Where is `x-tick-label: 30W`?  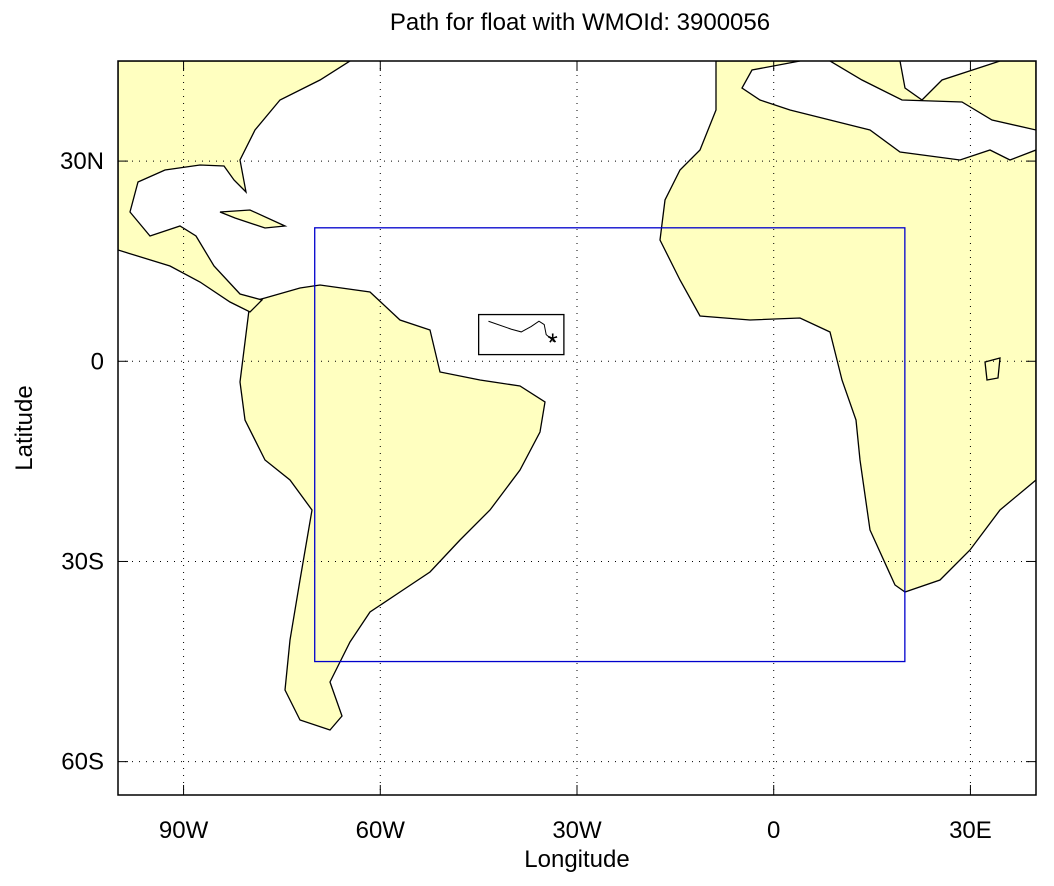
x-tick-label: 30W is located at coordinates (577, 830).